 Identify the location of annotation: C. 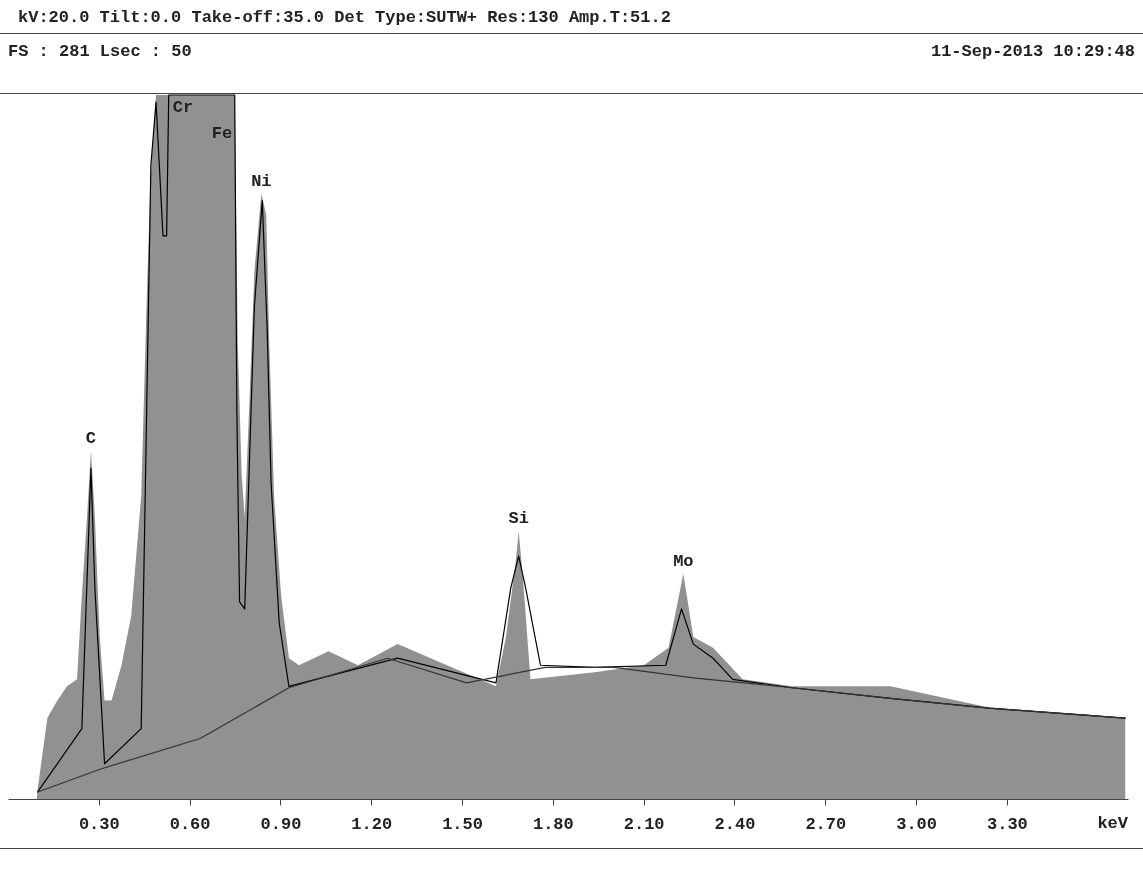
(91, 438).